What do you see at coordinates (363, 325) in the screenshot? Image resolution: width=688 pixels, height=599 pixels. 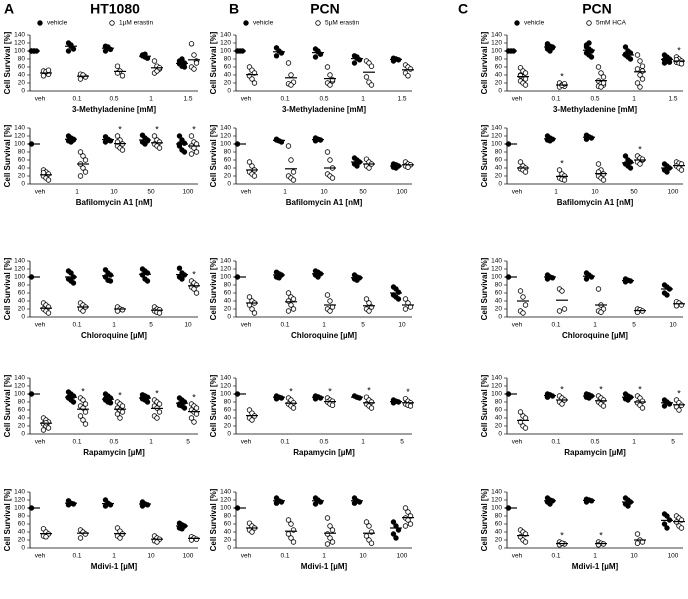 I see `x-tick-label: 5` at bounding box center [363, 325].